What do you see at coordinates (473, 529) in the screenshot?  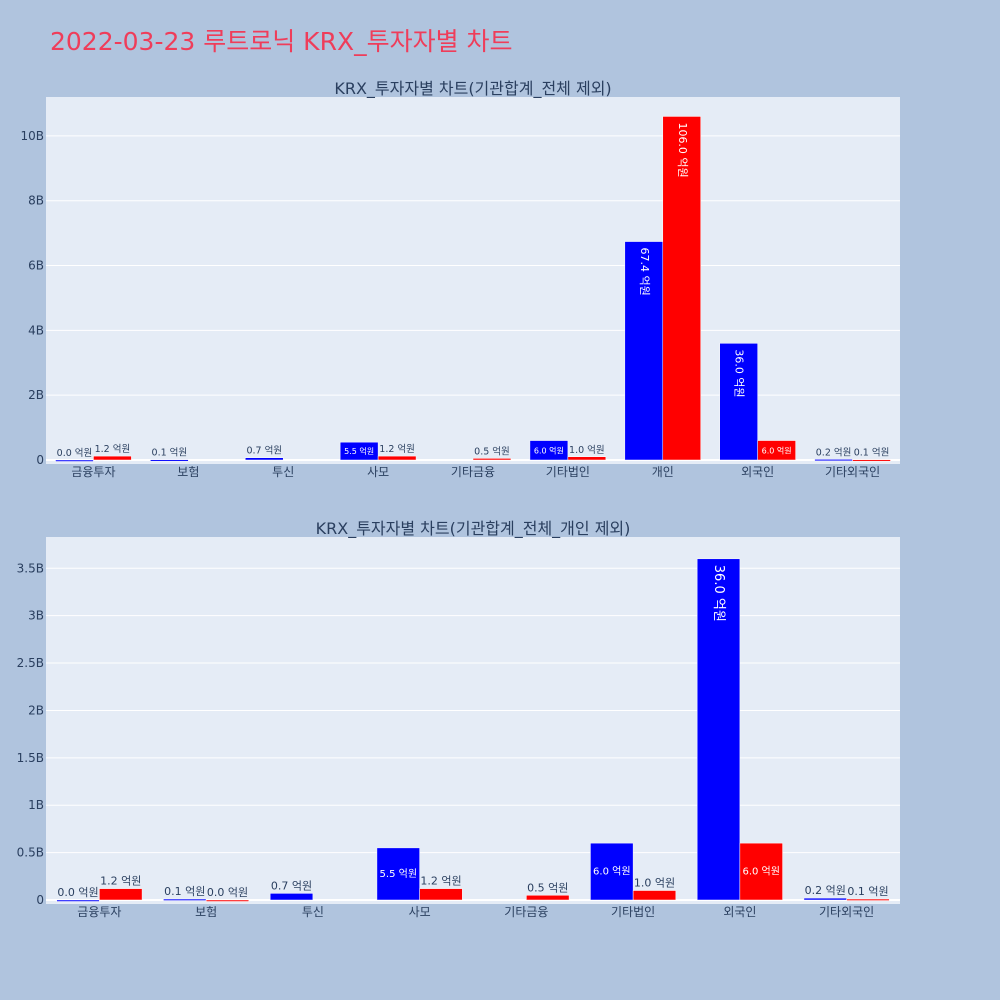 I see `chart-title: KRX_투자자별 차트(기관합계_전체_개인 제외)` at bounding box center [473, 529].